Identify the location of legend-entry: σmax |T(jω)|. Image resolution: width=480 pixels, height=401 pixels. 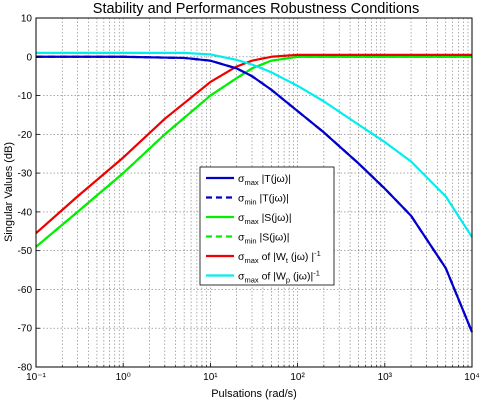
(264, 180).